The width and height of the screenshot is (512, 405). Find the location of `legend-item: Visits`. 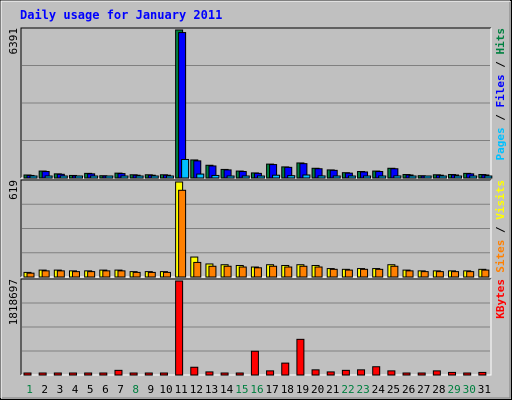

legend-item: Visits is located at coordinates (500, 200).